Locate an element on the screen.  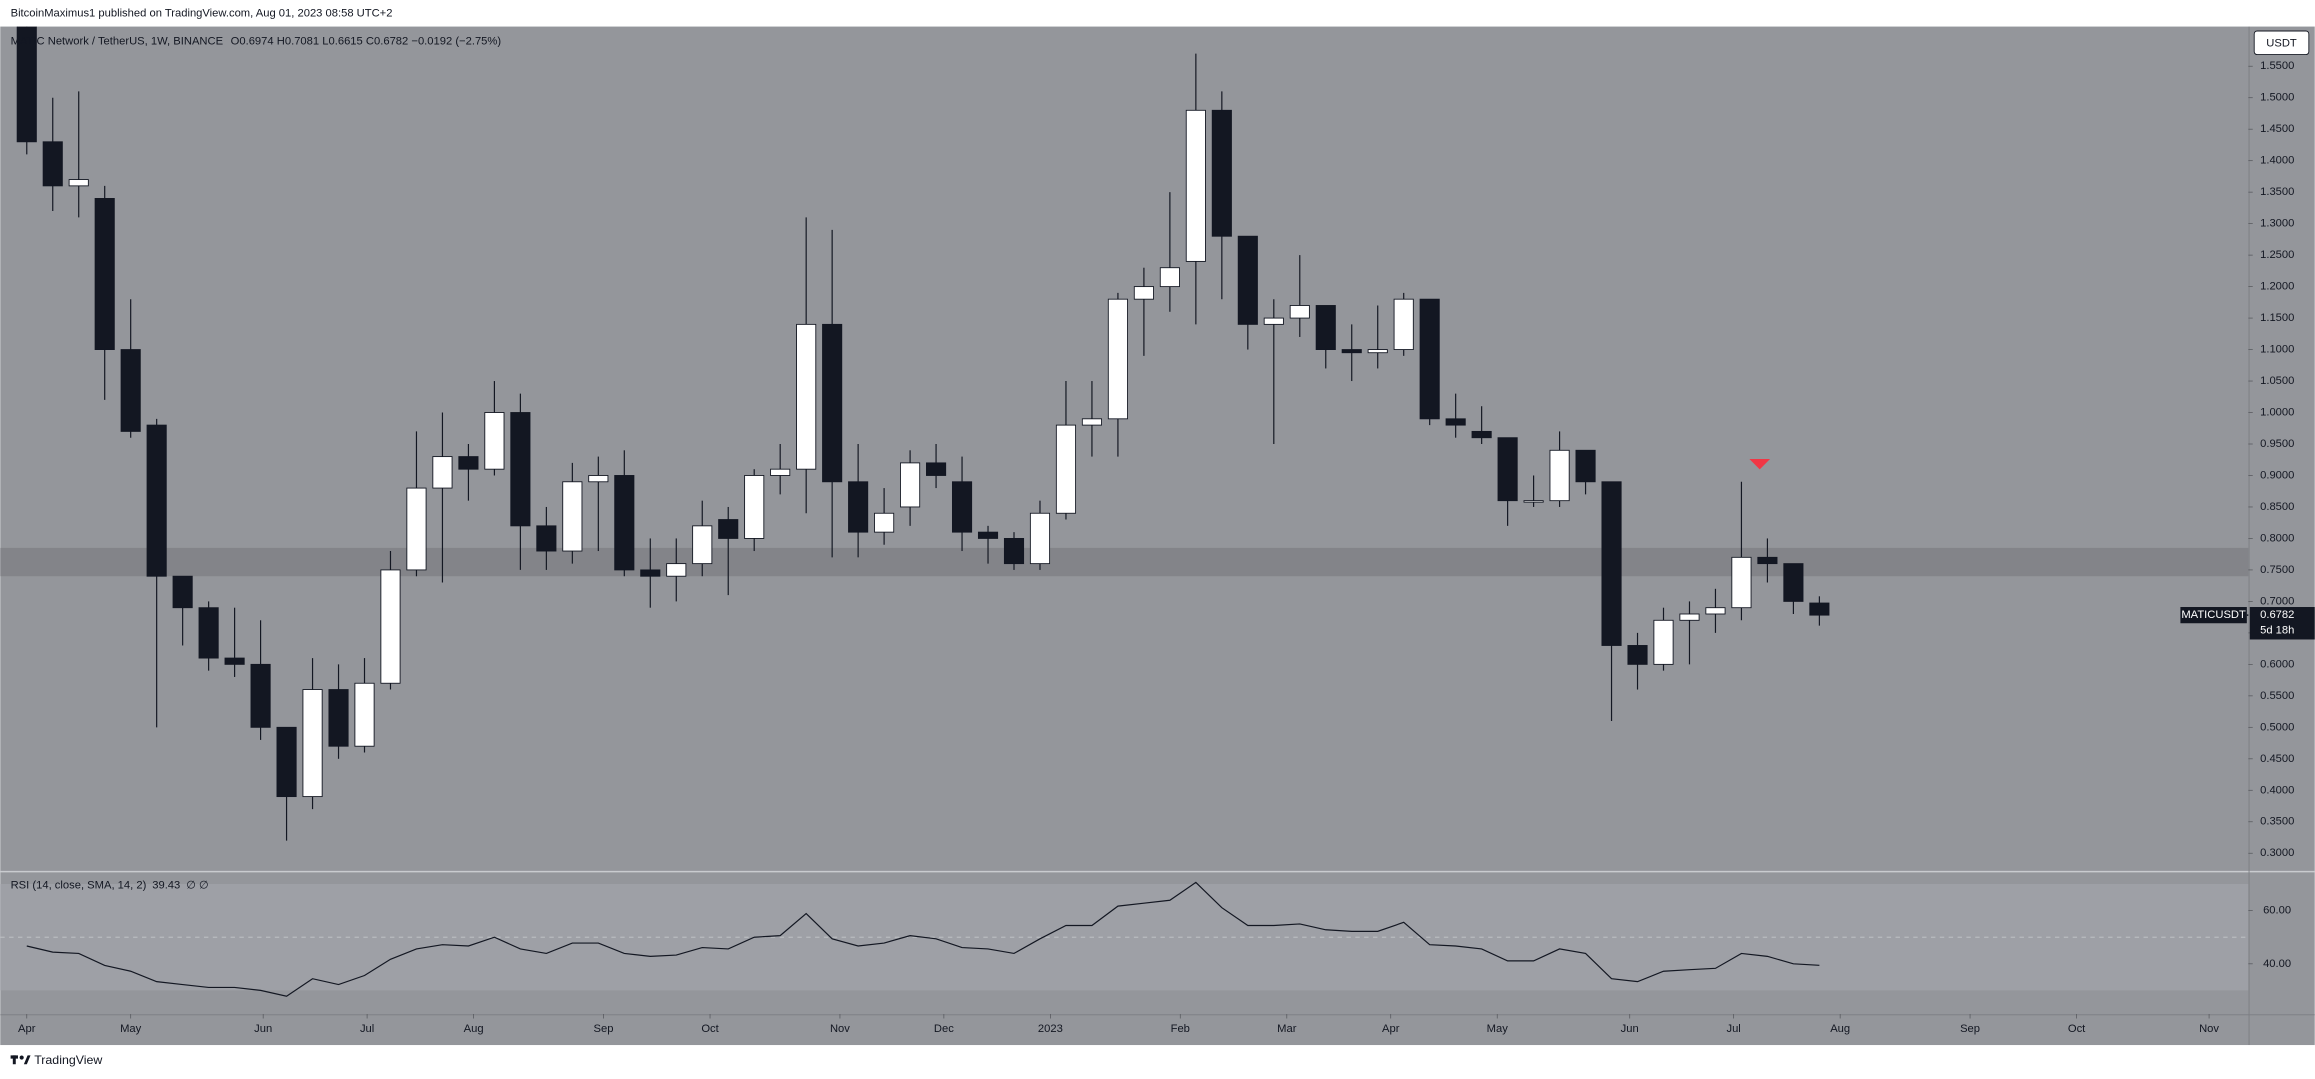
y-tick-label: 0.3000 is located at coordinates (2277, 853).